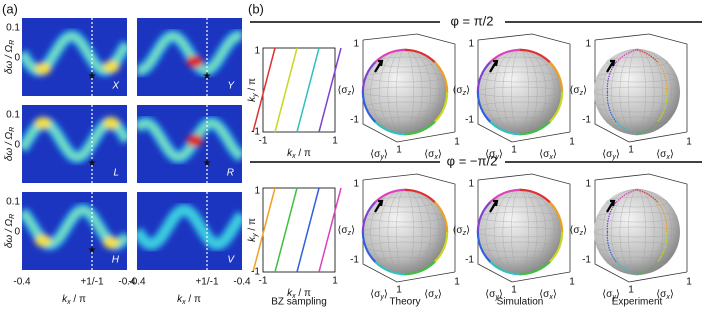 This screenshot has width=704, height=313. What do you see at coordinates (349, 233) in the screenshot?
I see `sphere-z-label-part: z` at bounding box center [349, 233].